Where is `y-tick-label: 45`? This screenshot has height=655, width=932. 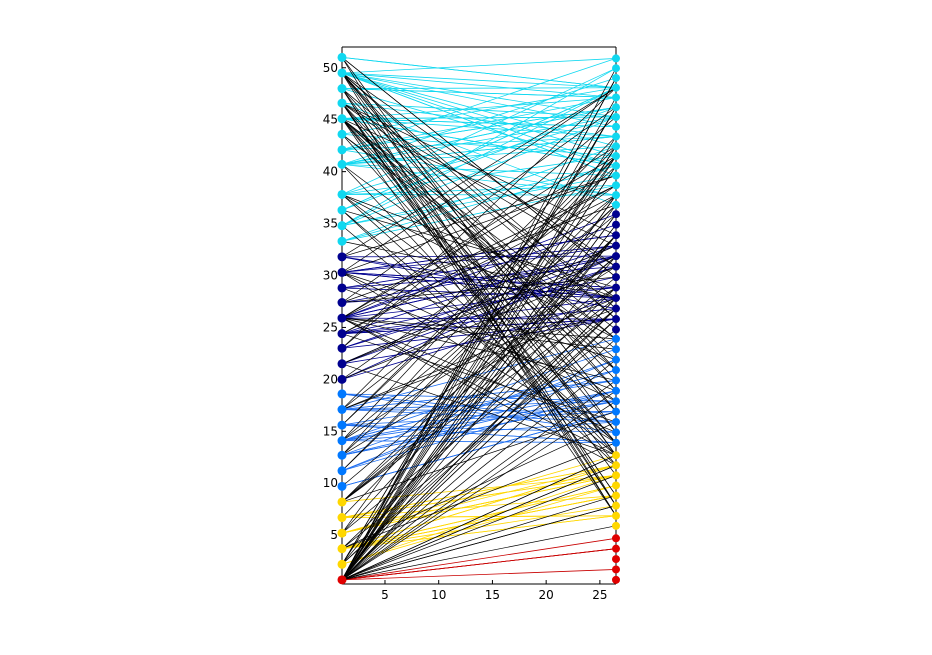 y-tick-label: 45 is located at coordinates (330, 120).